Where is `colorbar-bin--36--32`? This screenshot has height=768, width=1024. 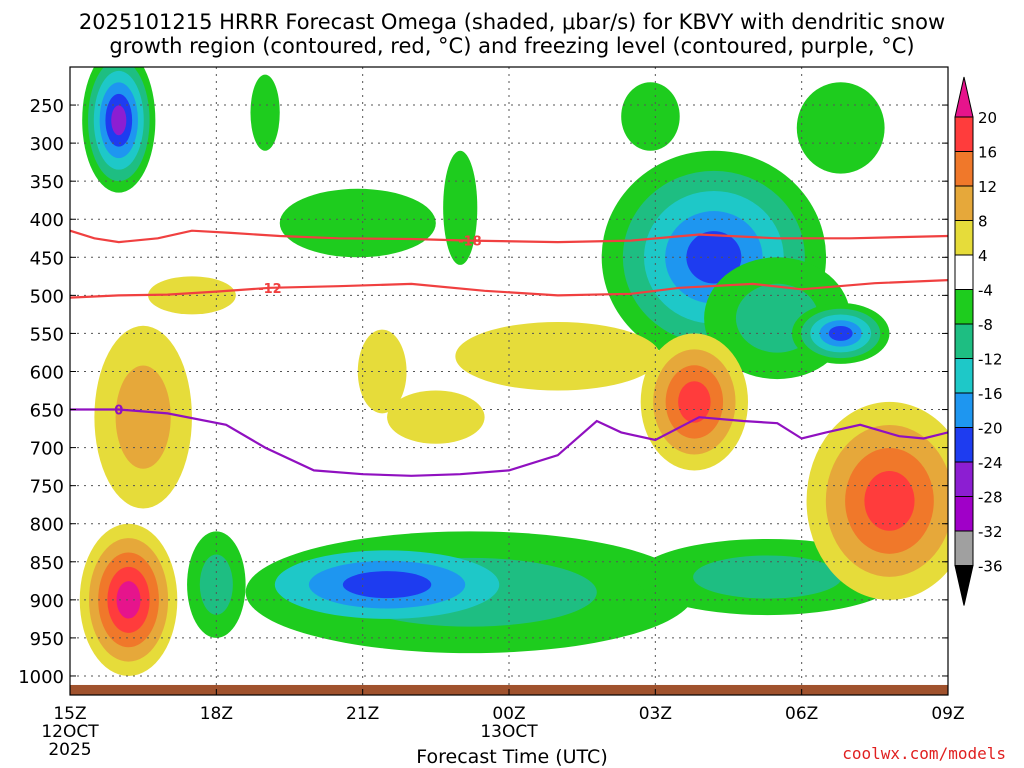 colorbar-bin--36--32 is located at coordinates (964, 548).